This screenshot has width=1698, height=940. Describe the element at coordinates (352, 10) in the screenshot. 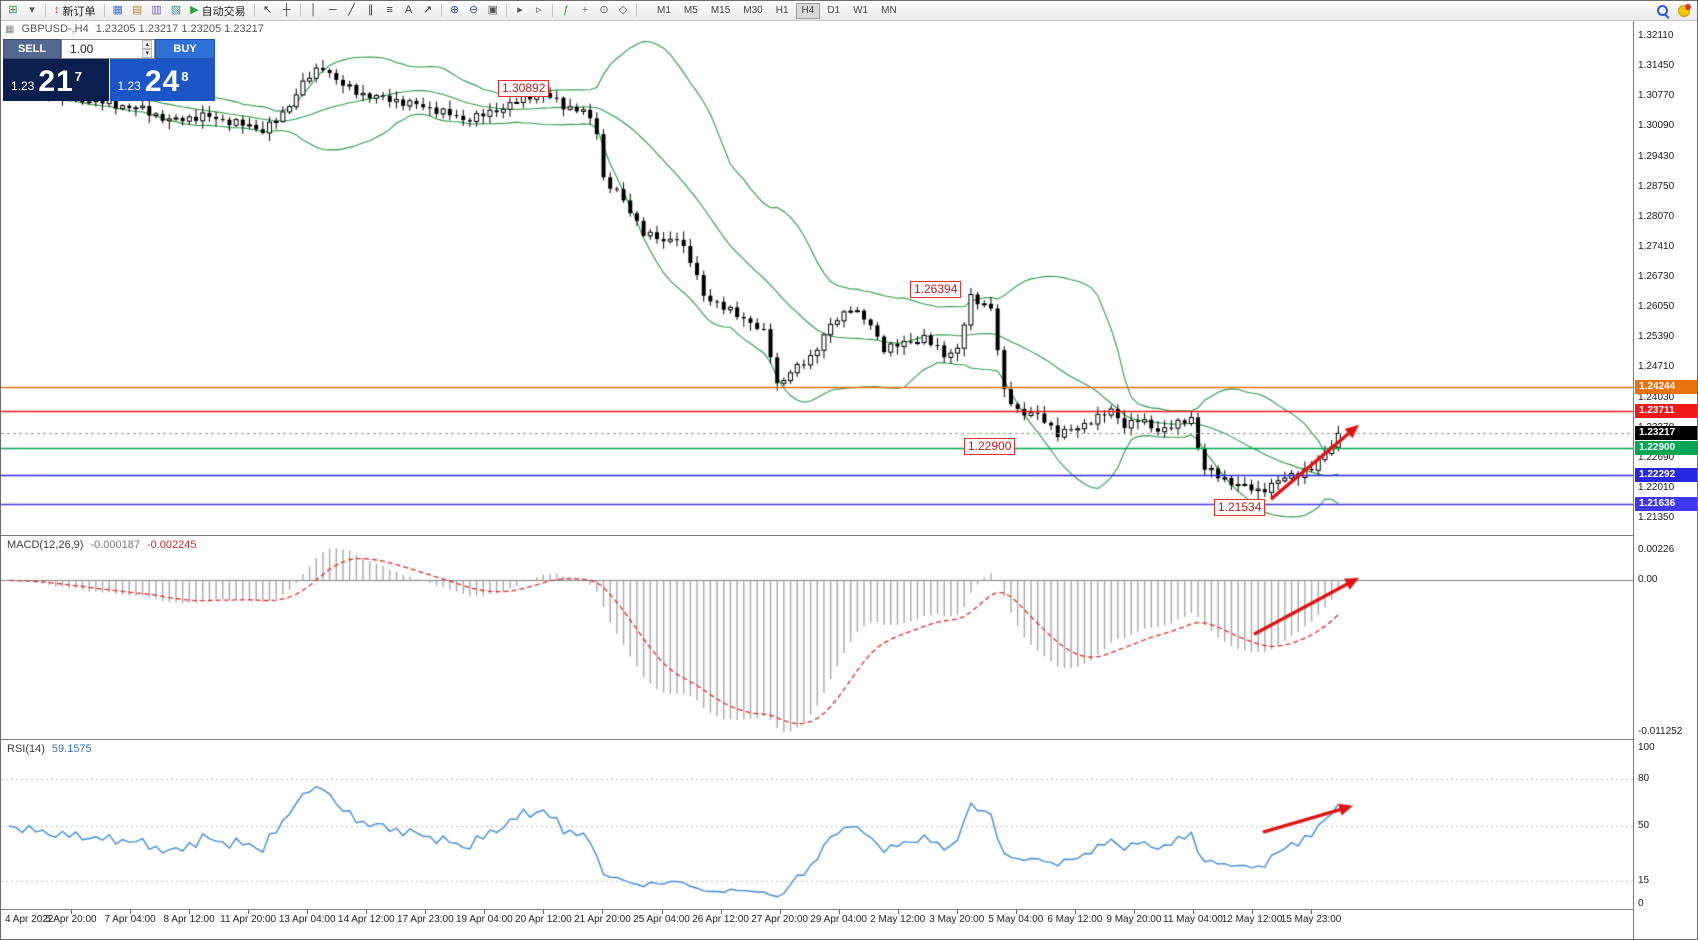

I see `trendline-button: ╱` at that location.